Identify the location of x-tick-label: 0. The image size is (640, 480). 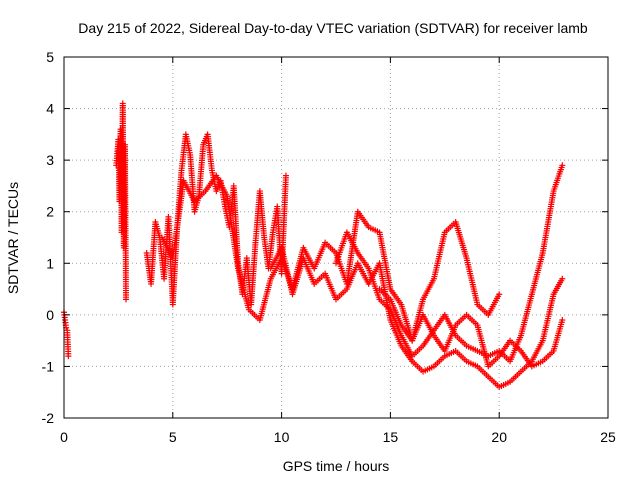
(64, 437).